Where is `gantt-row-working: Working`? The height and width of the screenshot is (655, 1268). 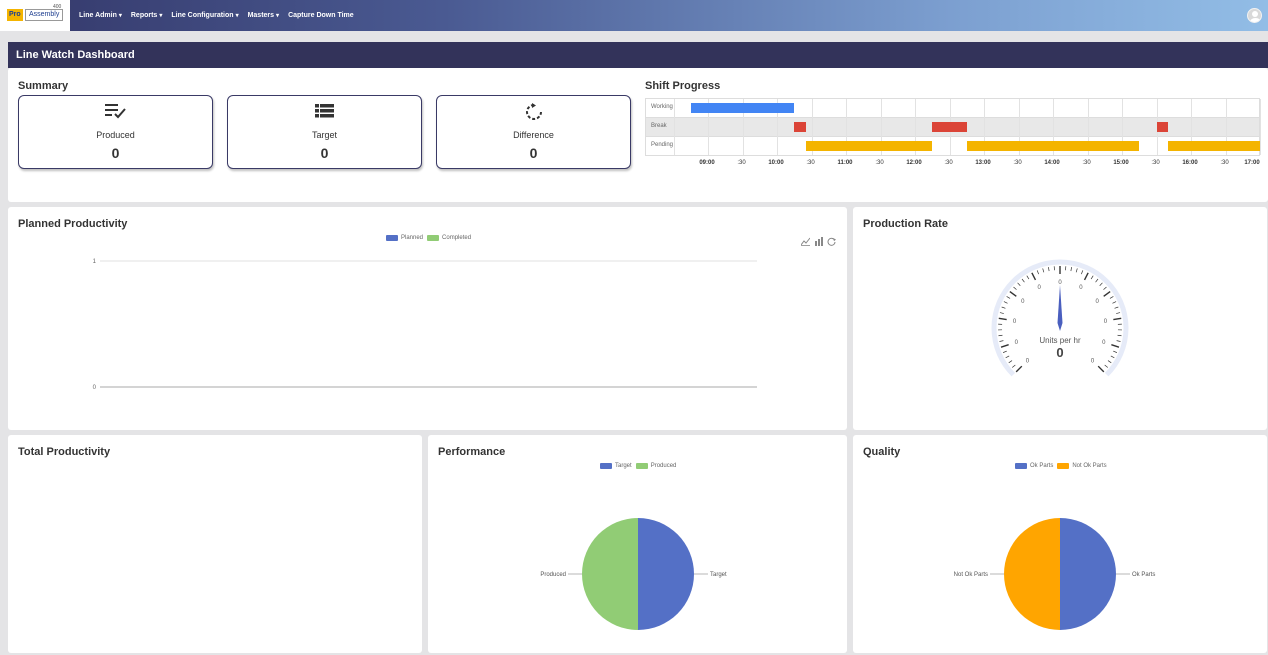 gantt-row-working: Working is located at coordinates (952, 108).